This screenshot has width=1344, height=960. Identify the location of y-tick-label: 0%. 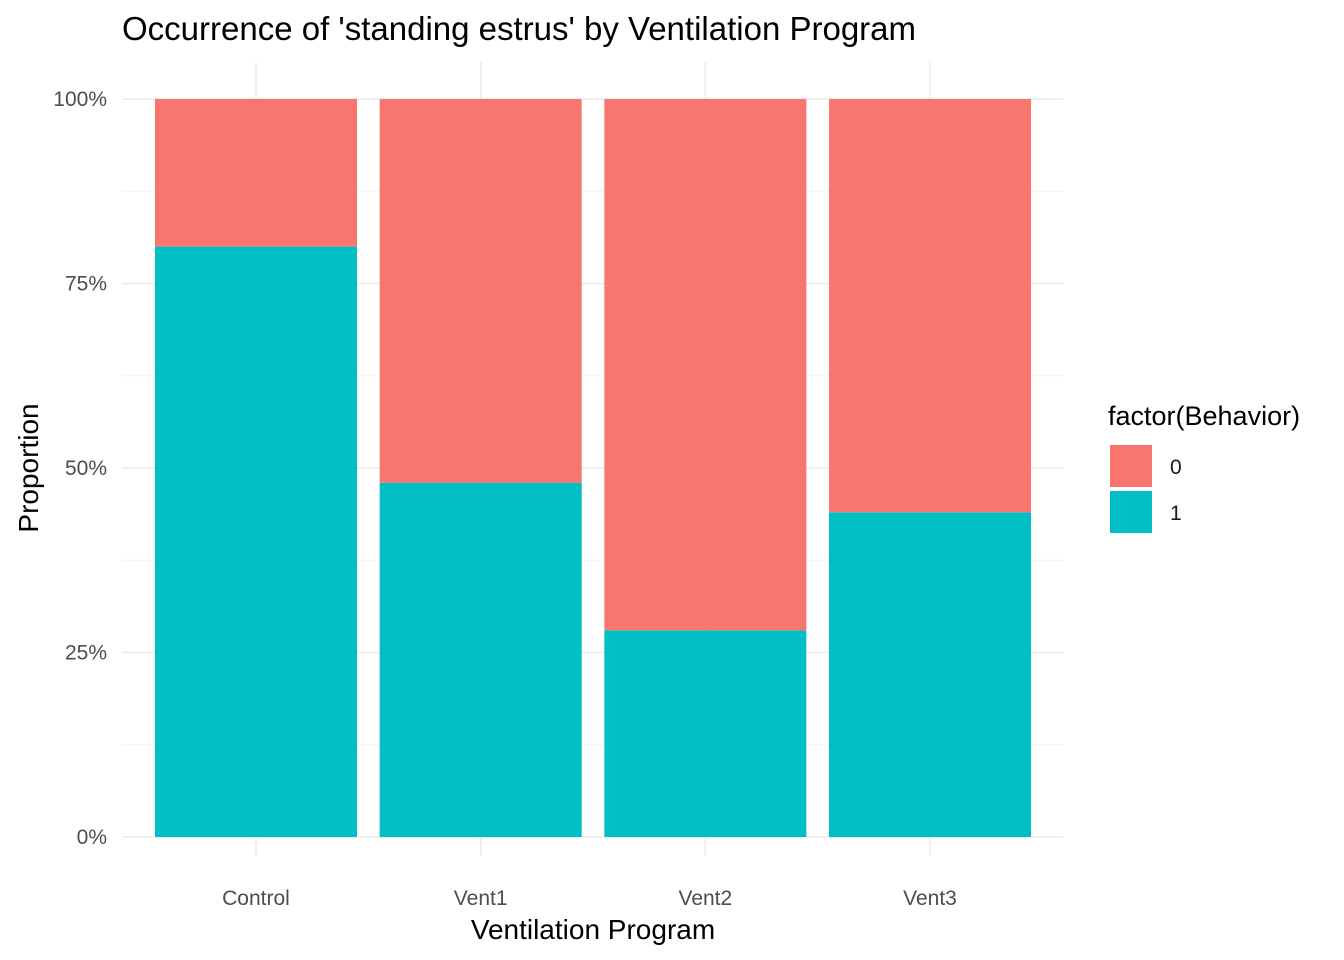
(92, 837).